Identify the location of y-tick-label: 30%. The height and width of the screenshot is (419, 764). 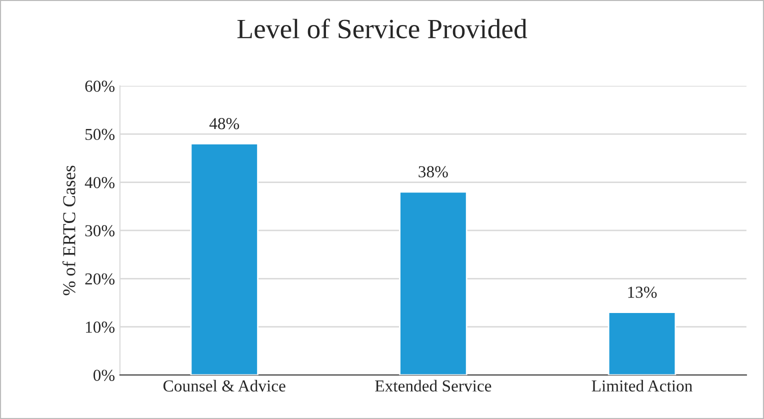
(100, 230).